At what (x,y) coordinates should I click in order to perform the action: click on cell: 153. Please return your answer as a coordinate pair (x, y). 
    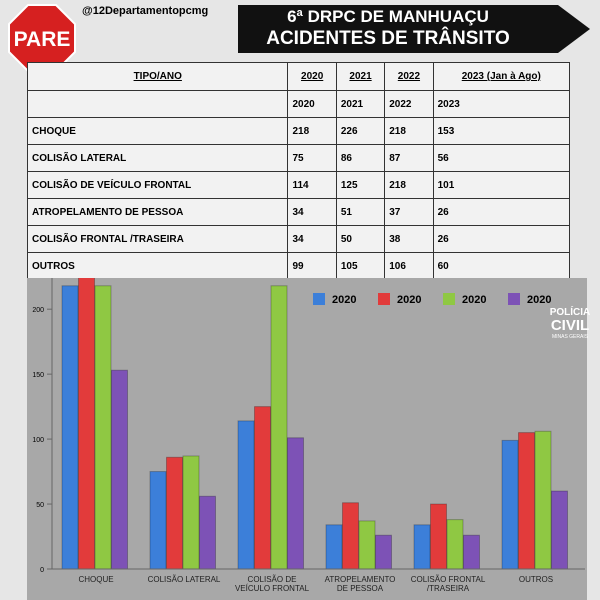
    Looking at the image, I should click on (501, 131).